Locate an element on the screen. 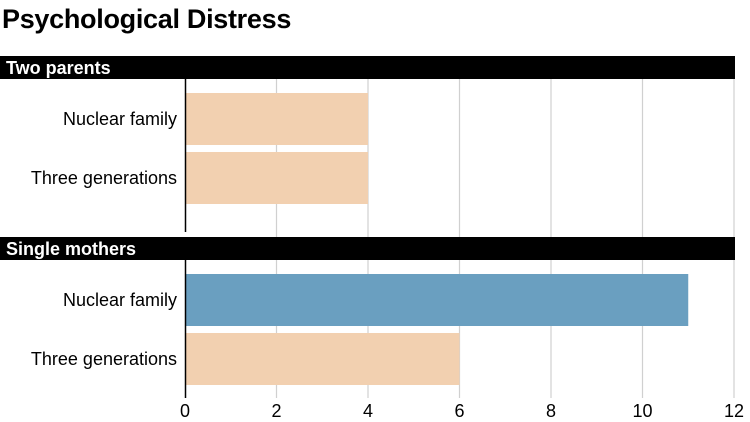 The image size is (750, 422). x-tick-label: 0 is located at coordinates (185, 411).